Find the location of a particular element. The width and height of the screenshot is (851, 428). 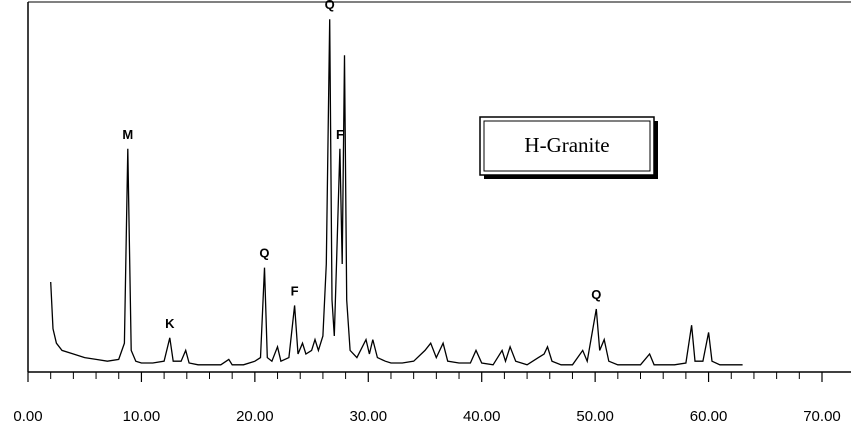

legend-box is located at coordinates (567, 146).